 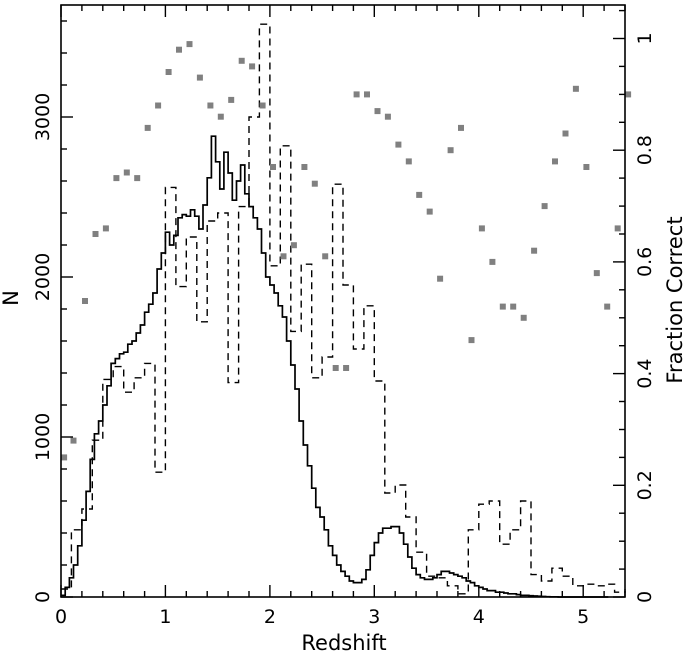 I want to click on y2-tick-label: 0.6, so click(x=645, y=262).